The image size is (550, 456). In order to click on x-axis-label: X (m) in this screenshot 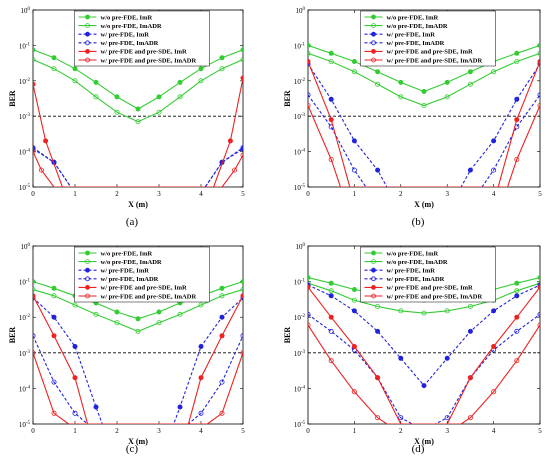, I will do `click(138, 441)`.